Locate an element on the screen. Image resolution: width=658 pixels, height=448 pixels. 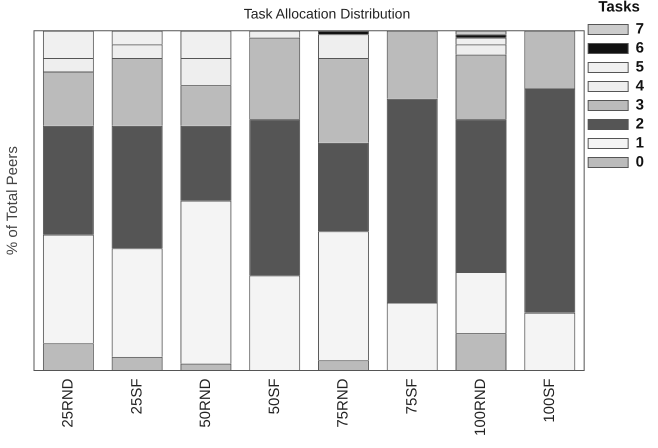
x-tick-label: 50RND is located at coordinates (205, 403).